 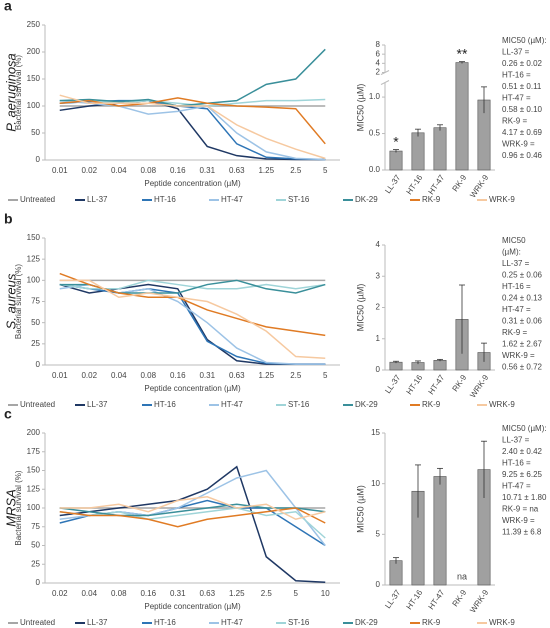 I want to click on y-tick-label: 125, so click(x=34, y=488).